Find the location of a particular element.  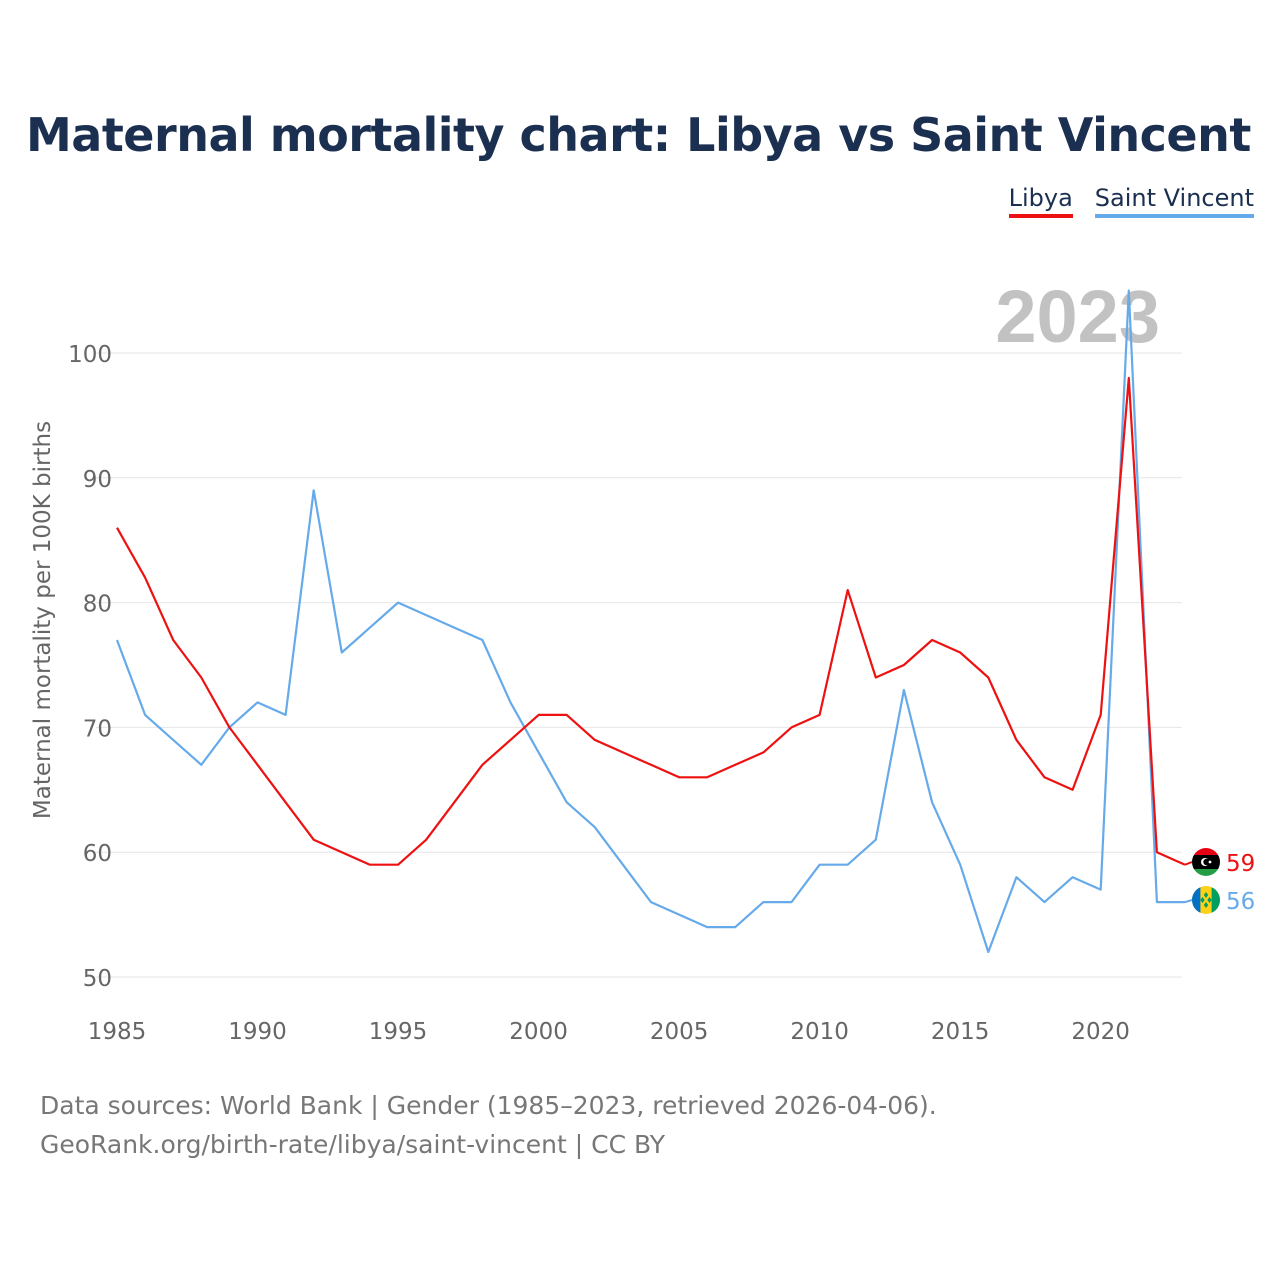

end-value-libya: 59 is located at coordinates (1240, 864).